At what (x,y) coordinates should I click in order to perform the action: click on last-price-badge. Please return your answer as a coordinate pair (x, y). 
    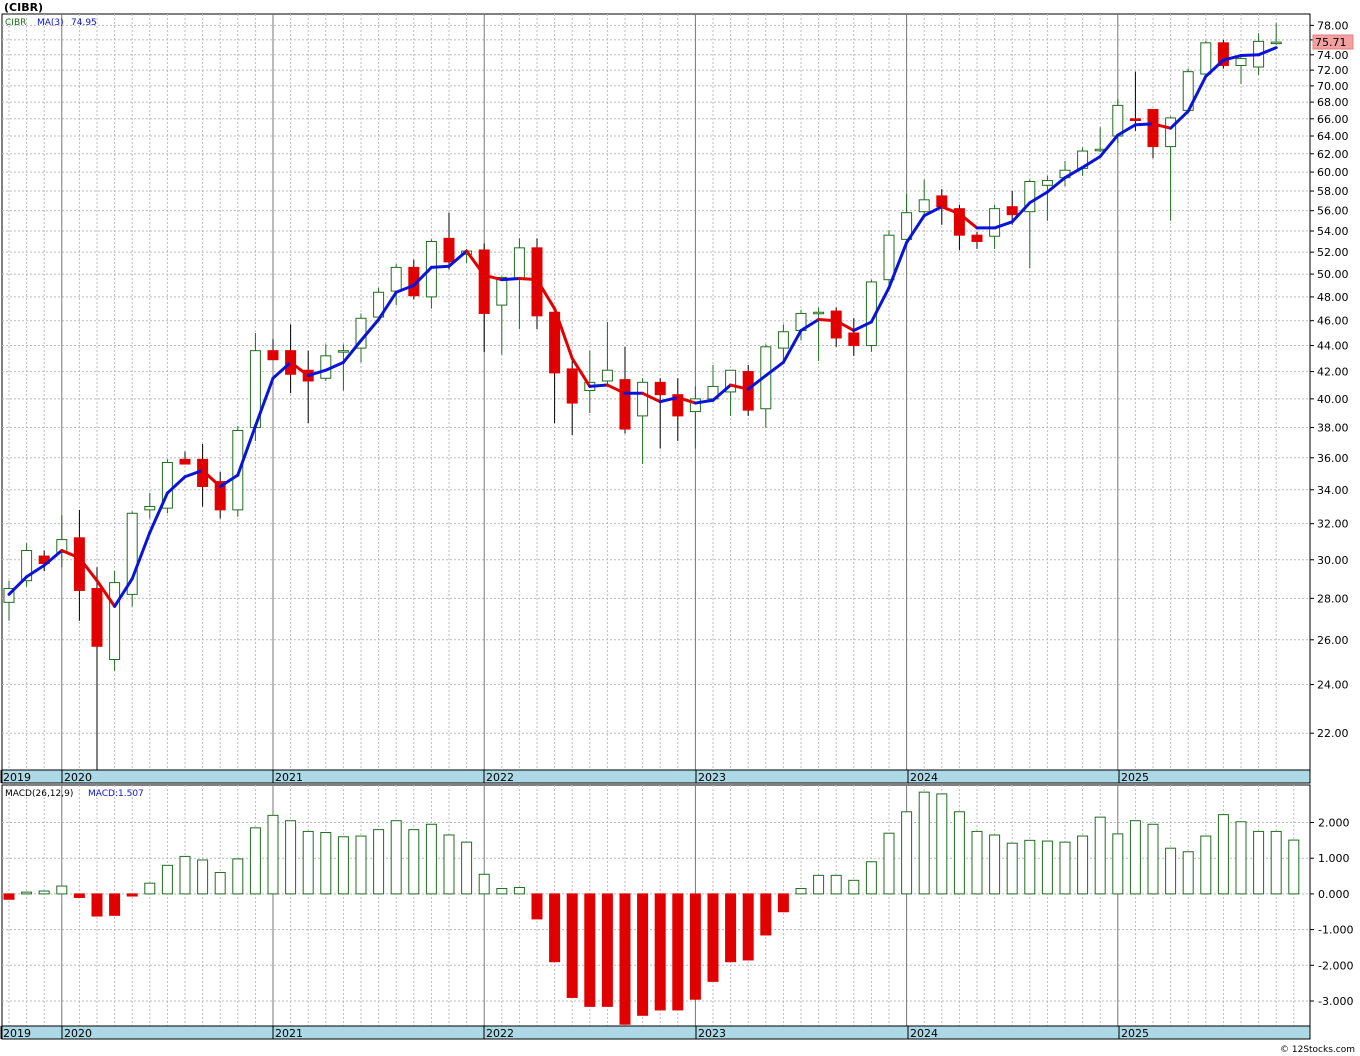
    Looking at the image, I should click on (1333, 42).